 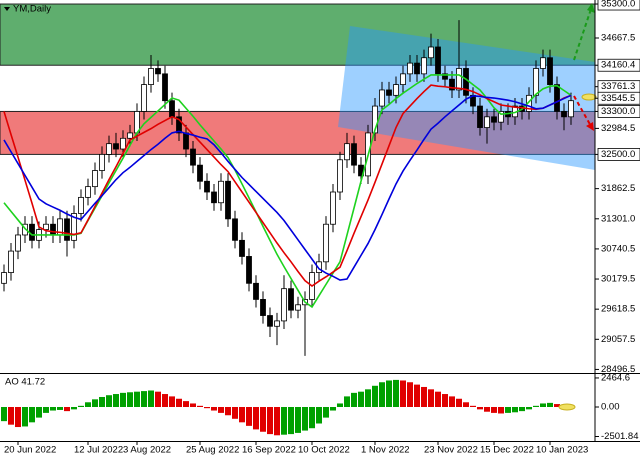 I want to click on y-tick-label: 34160.4, so click(x=618, y=65).